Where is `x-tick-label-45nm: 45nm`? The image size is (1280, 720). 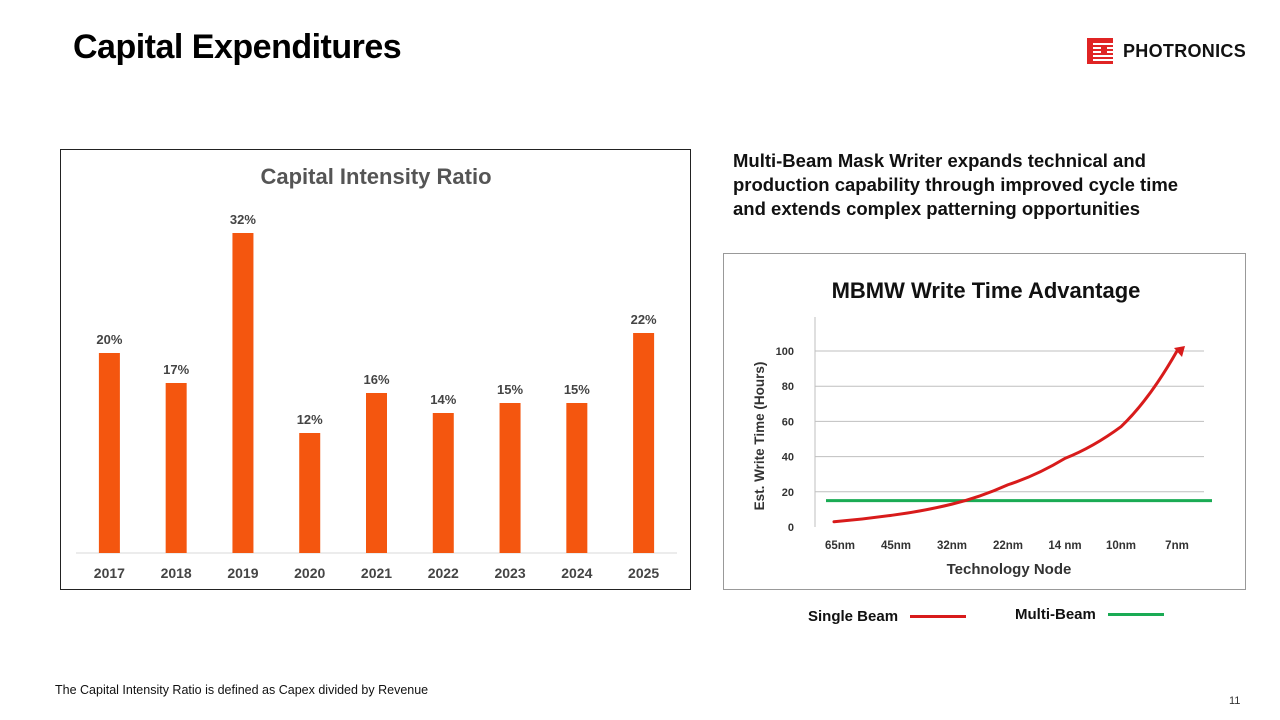
x-tick-label-45nm: 45nm is located at coordinates (896, 546).